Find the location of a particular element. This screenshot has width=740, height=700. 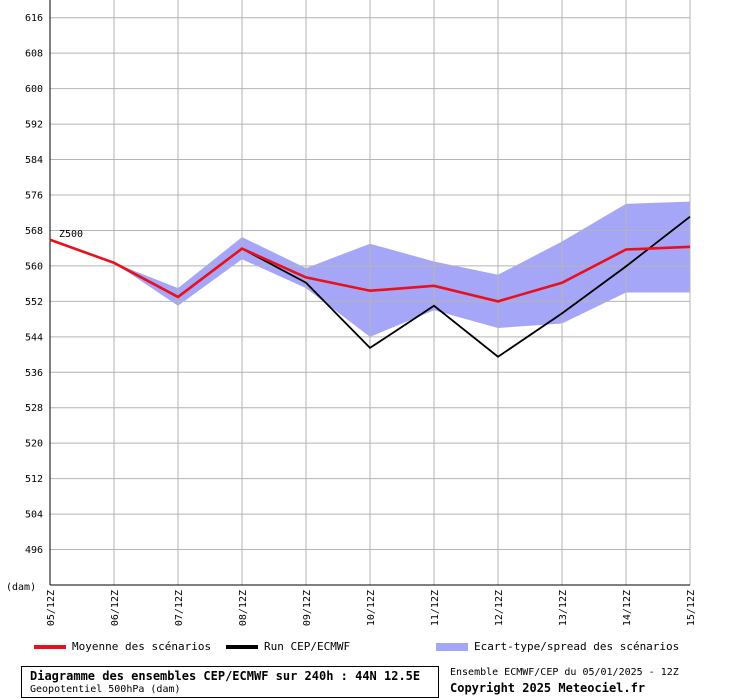

run-info-text: Ensemble ECMWF/CEP du 05/01/2025 - 12Z is located at coordinates (564, 672).